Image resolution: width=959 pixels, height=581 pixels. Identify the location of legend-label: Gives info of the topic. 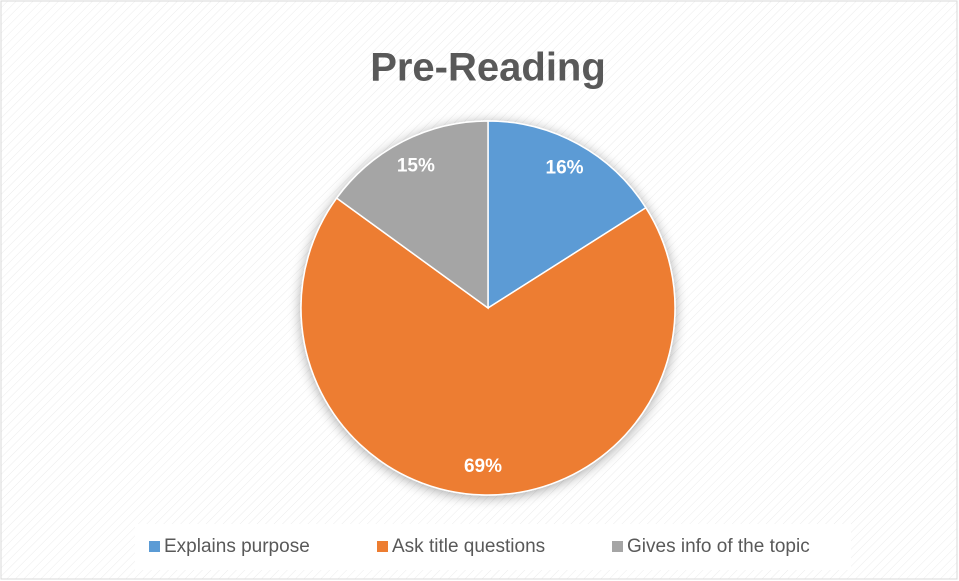
(718, 546).